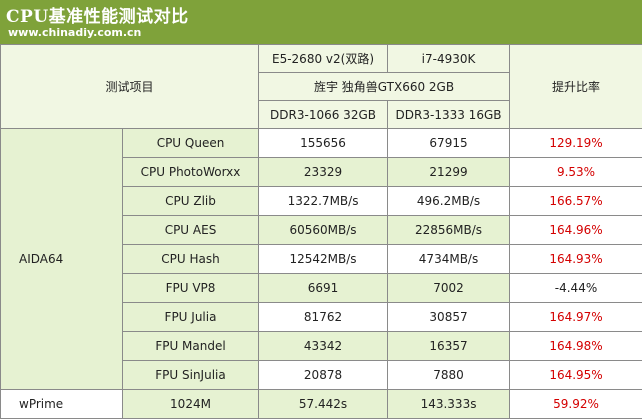  What do you see at coordinates (191, 404) in the screenshot?
I see `row-name: 1024M` at bounding box center [191, 404].